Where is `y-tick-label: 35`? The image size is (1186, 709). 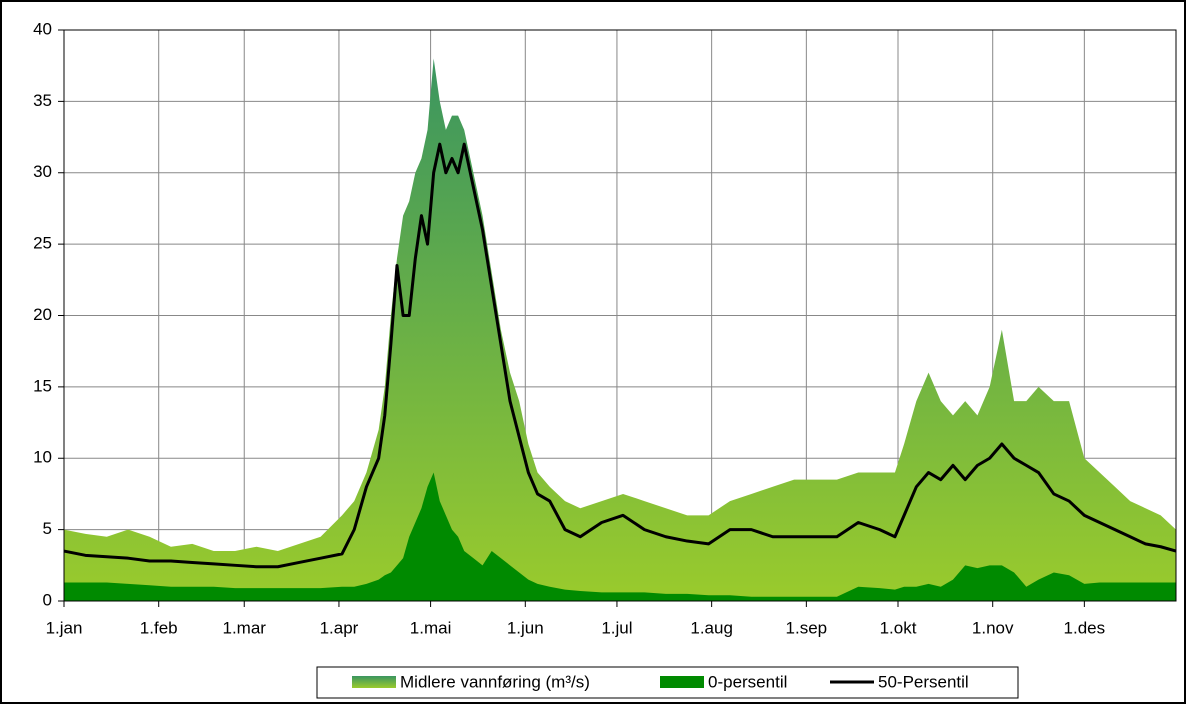 y-tick-label: 35 is located at coordinates (42, 100).